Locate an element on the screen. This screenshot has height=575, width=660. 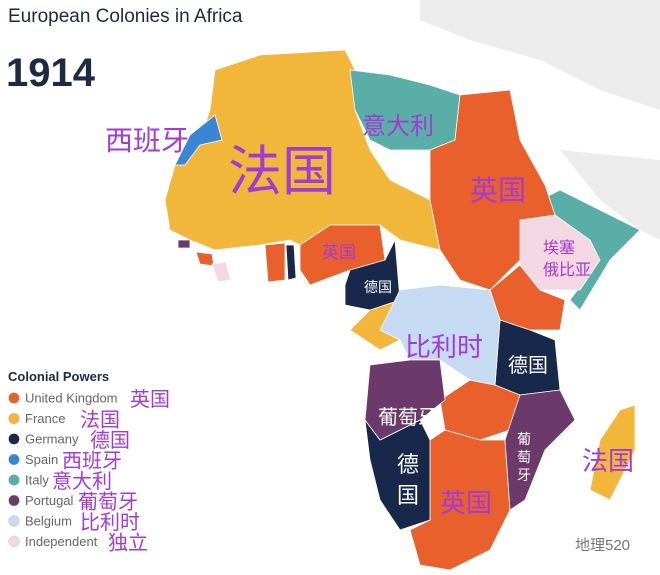
map-label: 西班牙 is located at coordinates (147, 140).